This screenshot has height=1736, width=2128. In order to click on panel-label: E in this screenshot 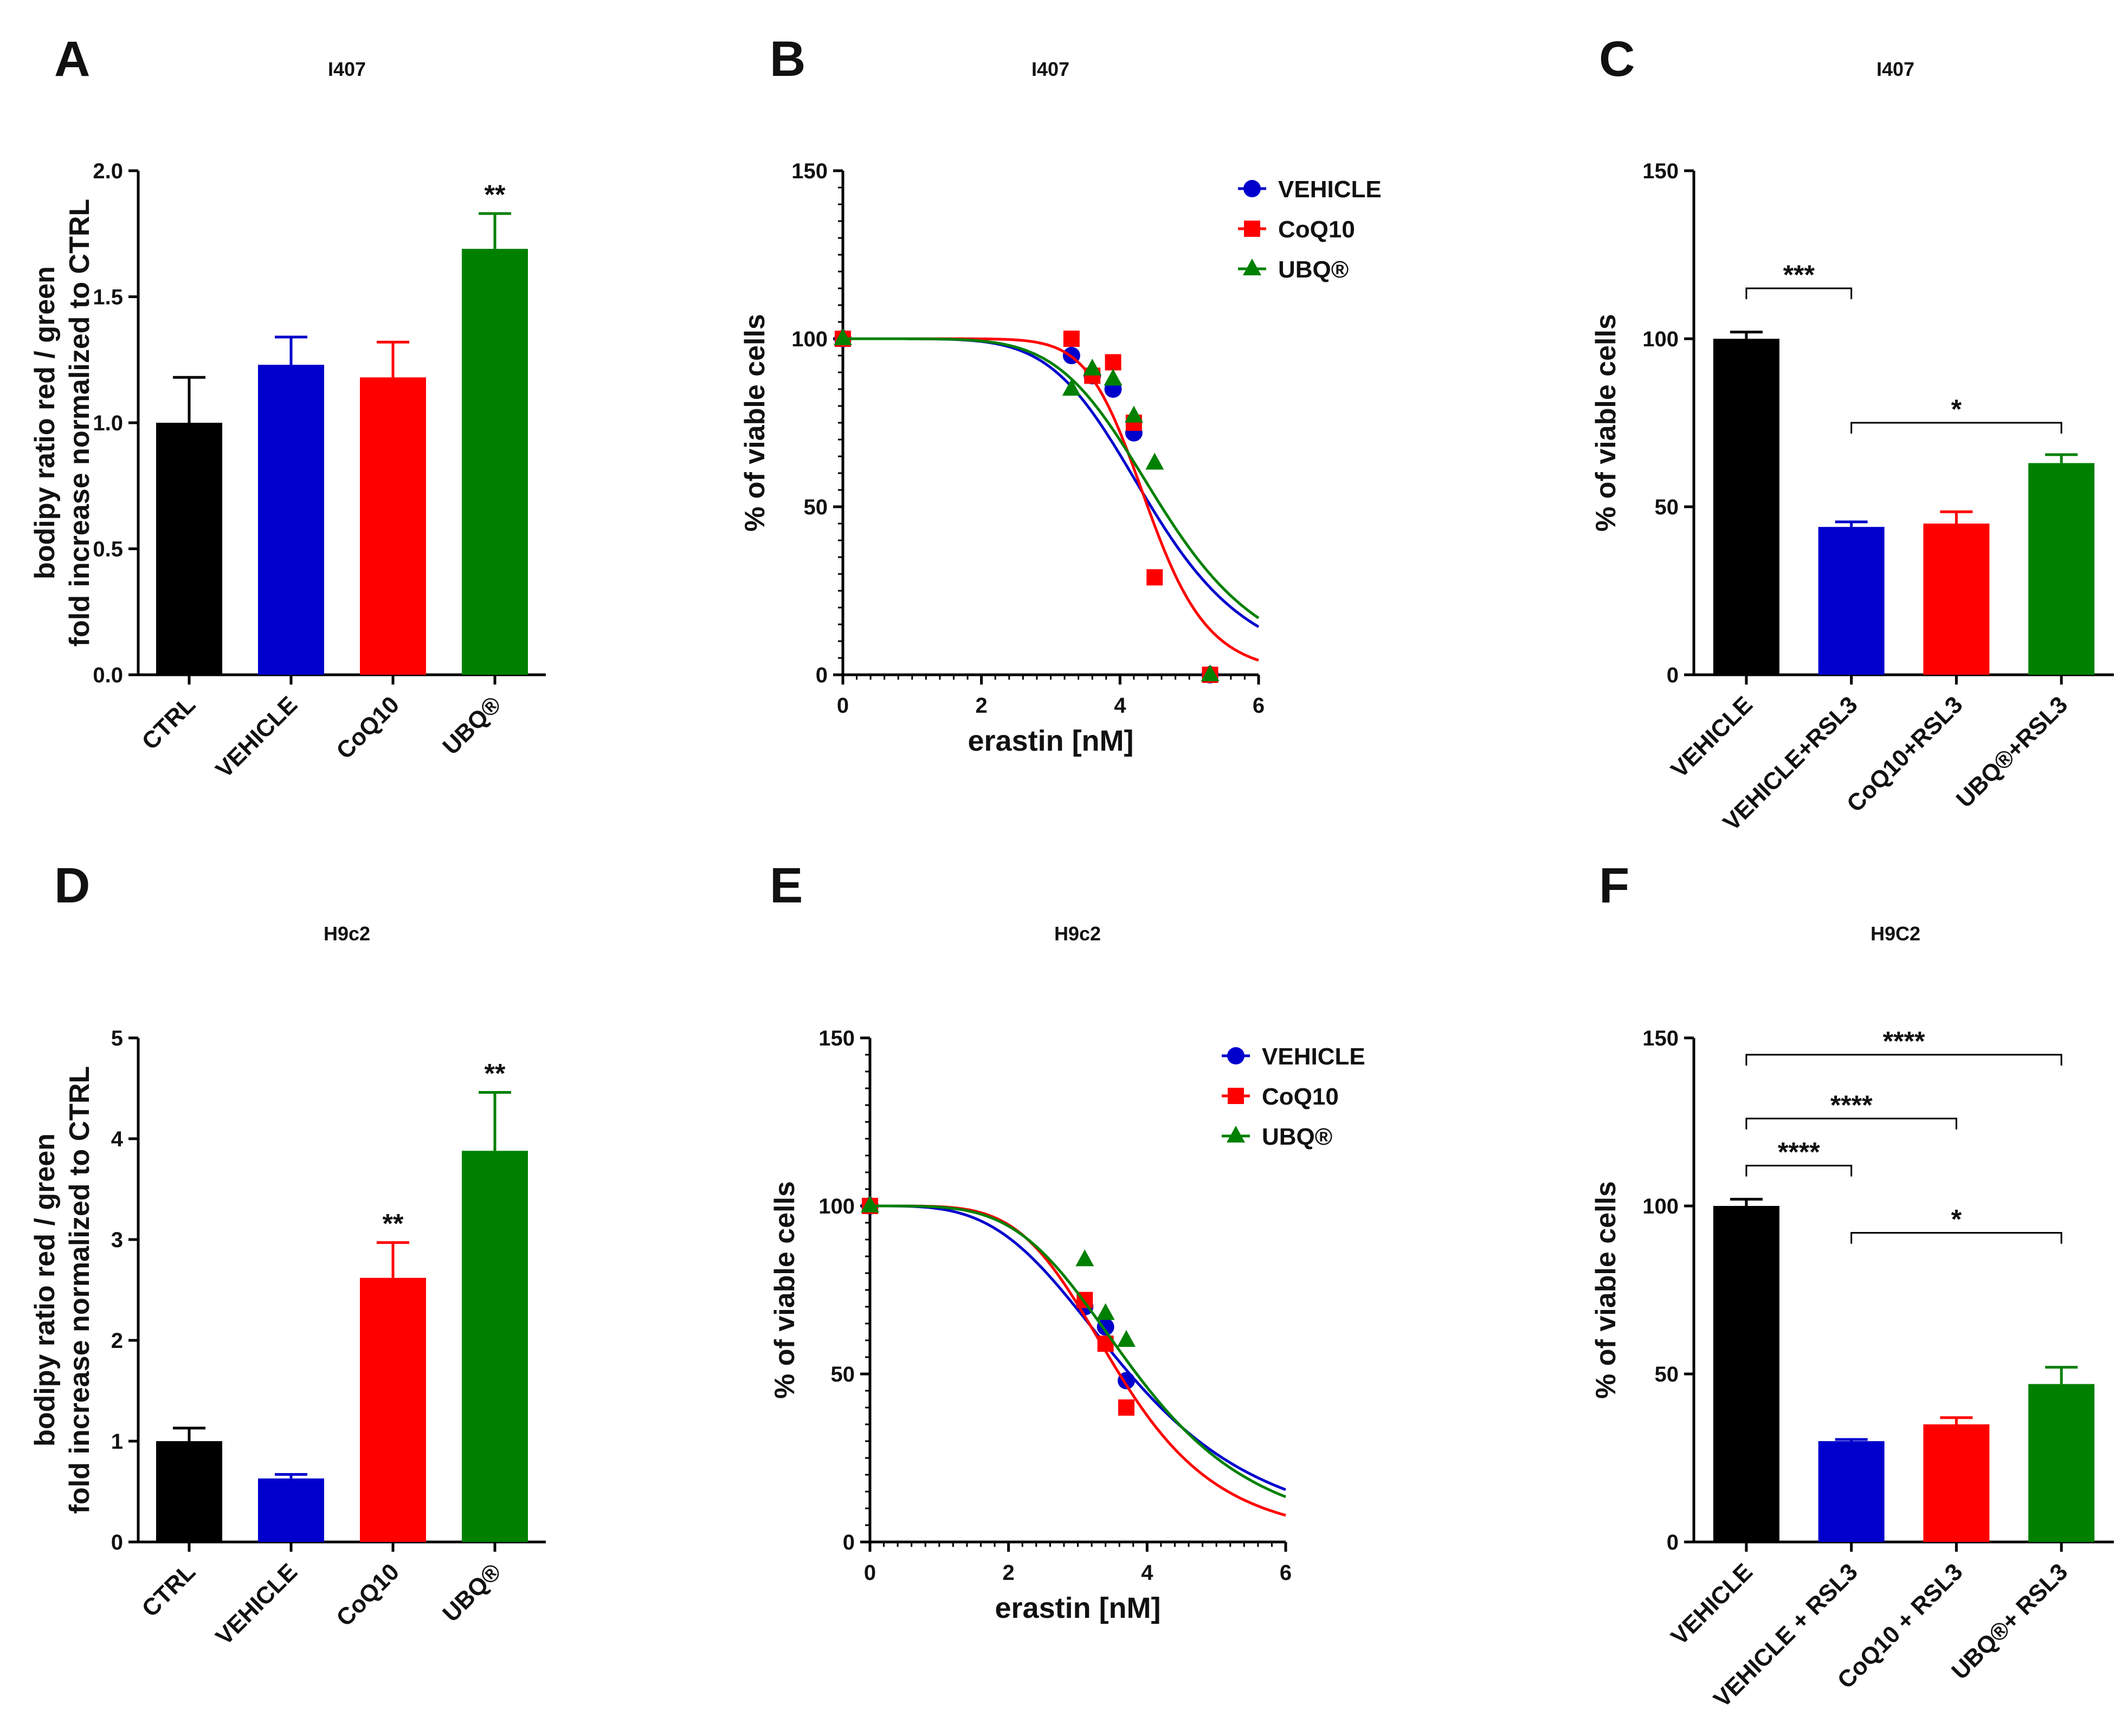, I will do `click(786, 885)`.